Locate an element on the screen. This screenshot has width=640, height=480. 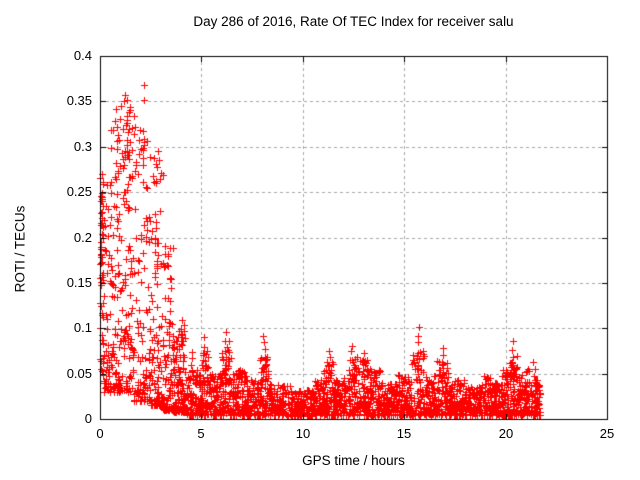
x-tick-label: 15 is located at coordinates (404, 433).